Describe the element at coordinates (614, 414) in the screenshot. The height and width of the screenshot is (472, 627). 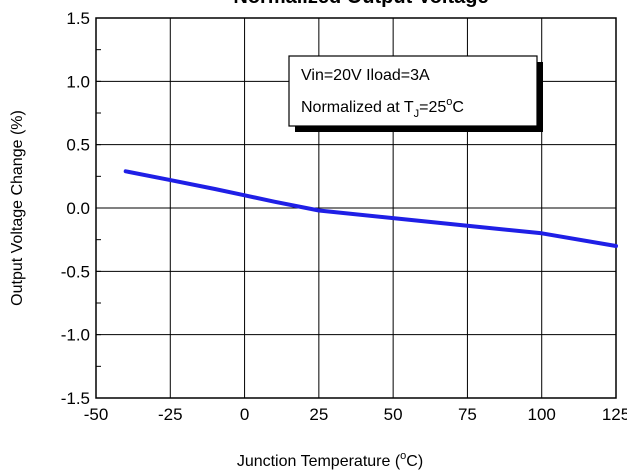
I see `x-tick-label: 125` at that location.